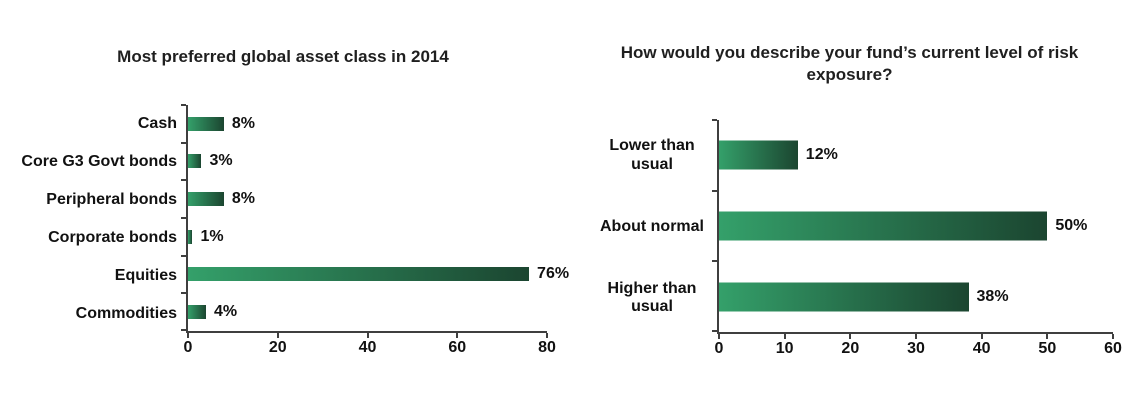  Describe the element at coordinates (367, 312) in the screenshot. I see `bar-row: 4%` at that location.